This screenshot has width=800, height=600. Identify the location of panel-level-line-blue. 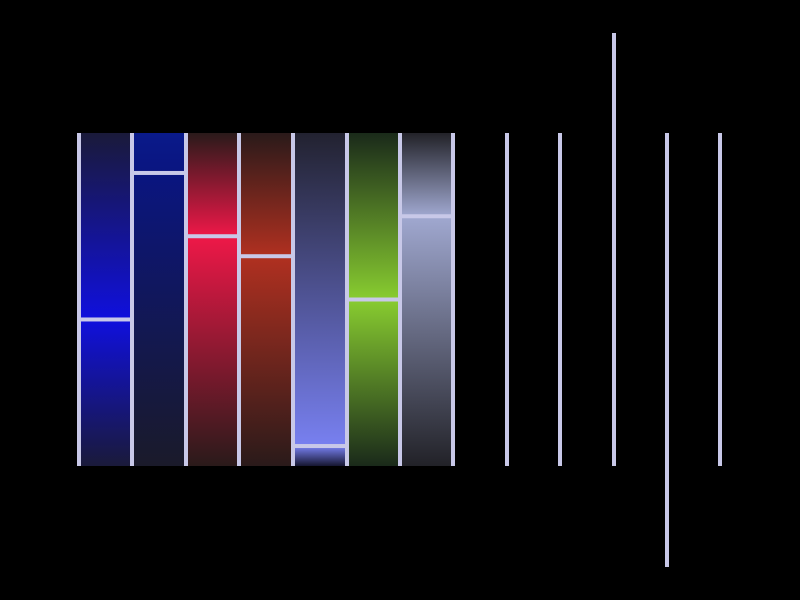
(106, 319).